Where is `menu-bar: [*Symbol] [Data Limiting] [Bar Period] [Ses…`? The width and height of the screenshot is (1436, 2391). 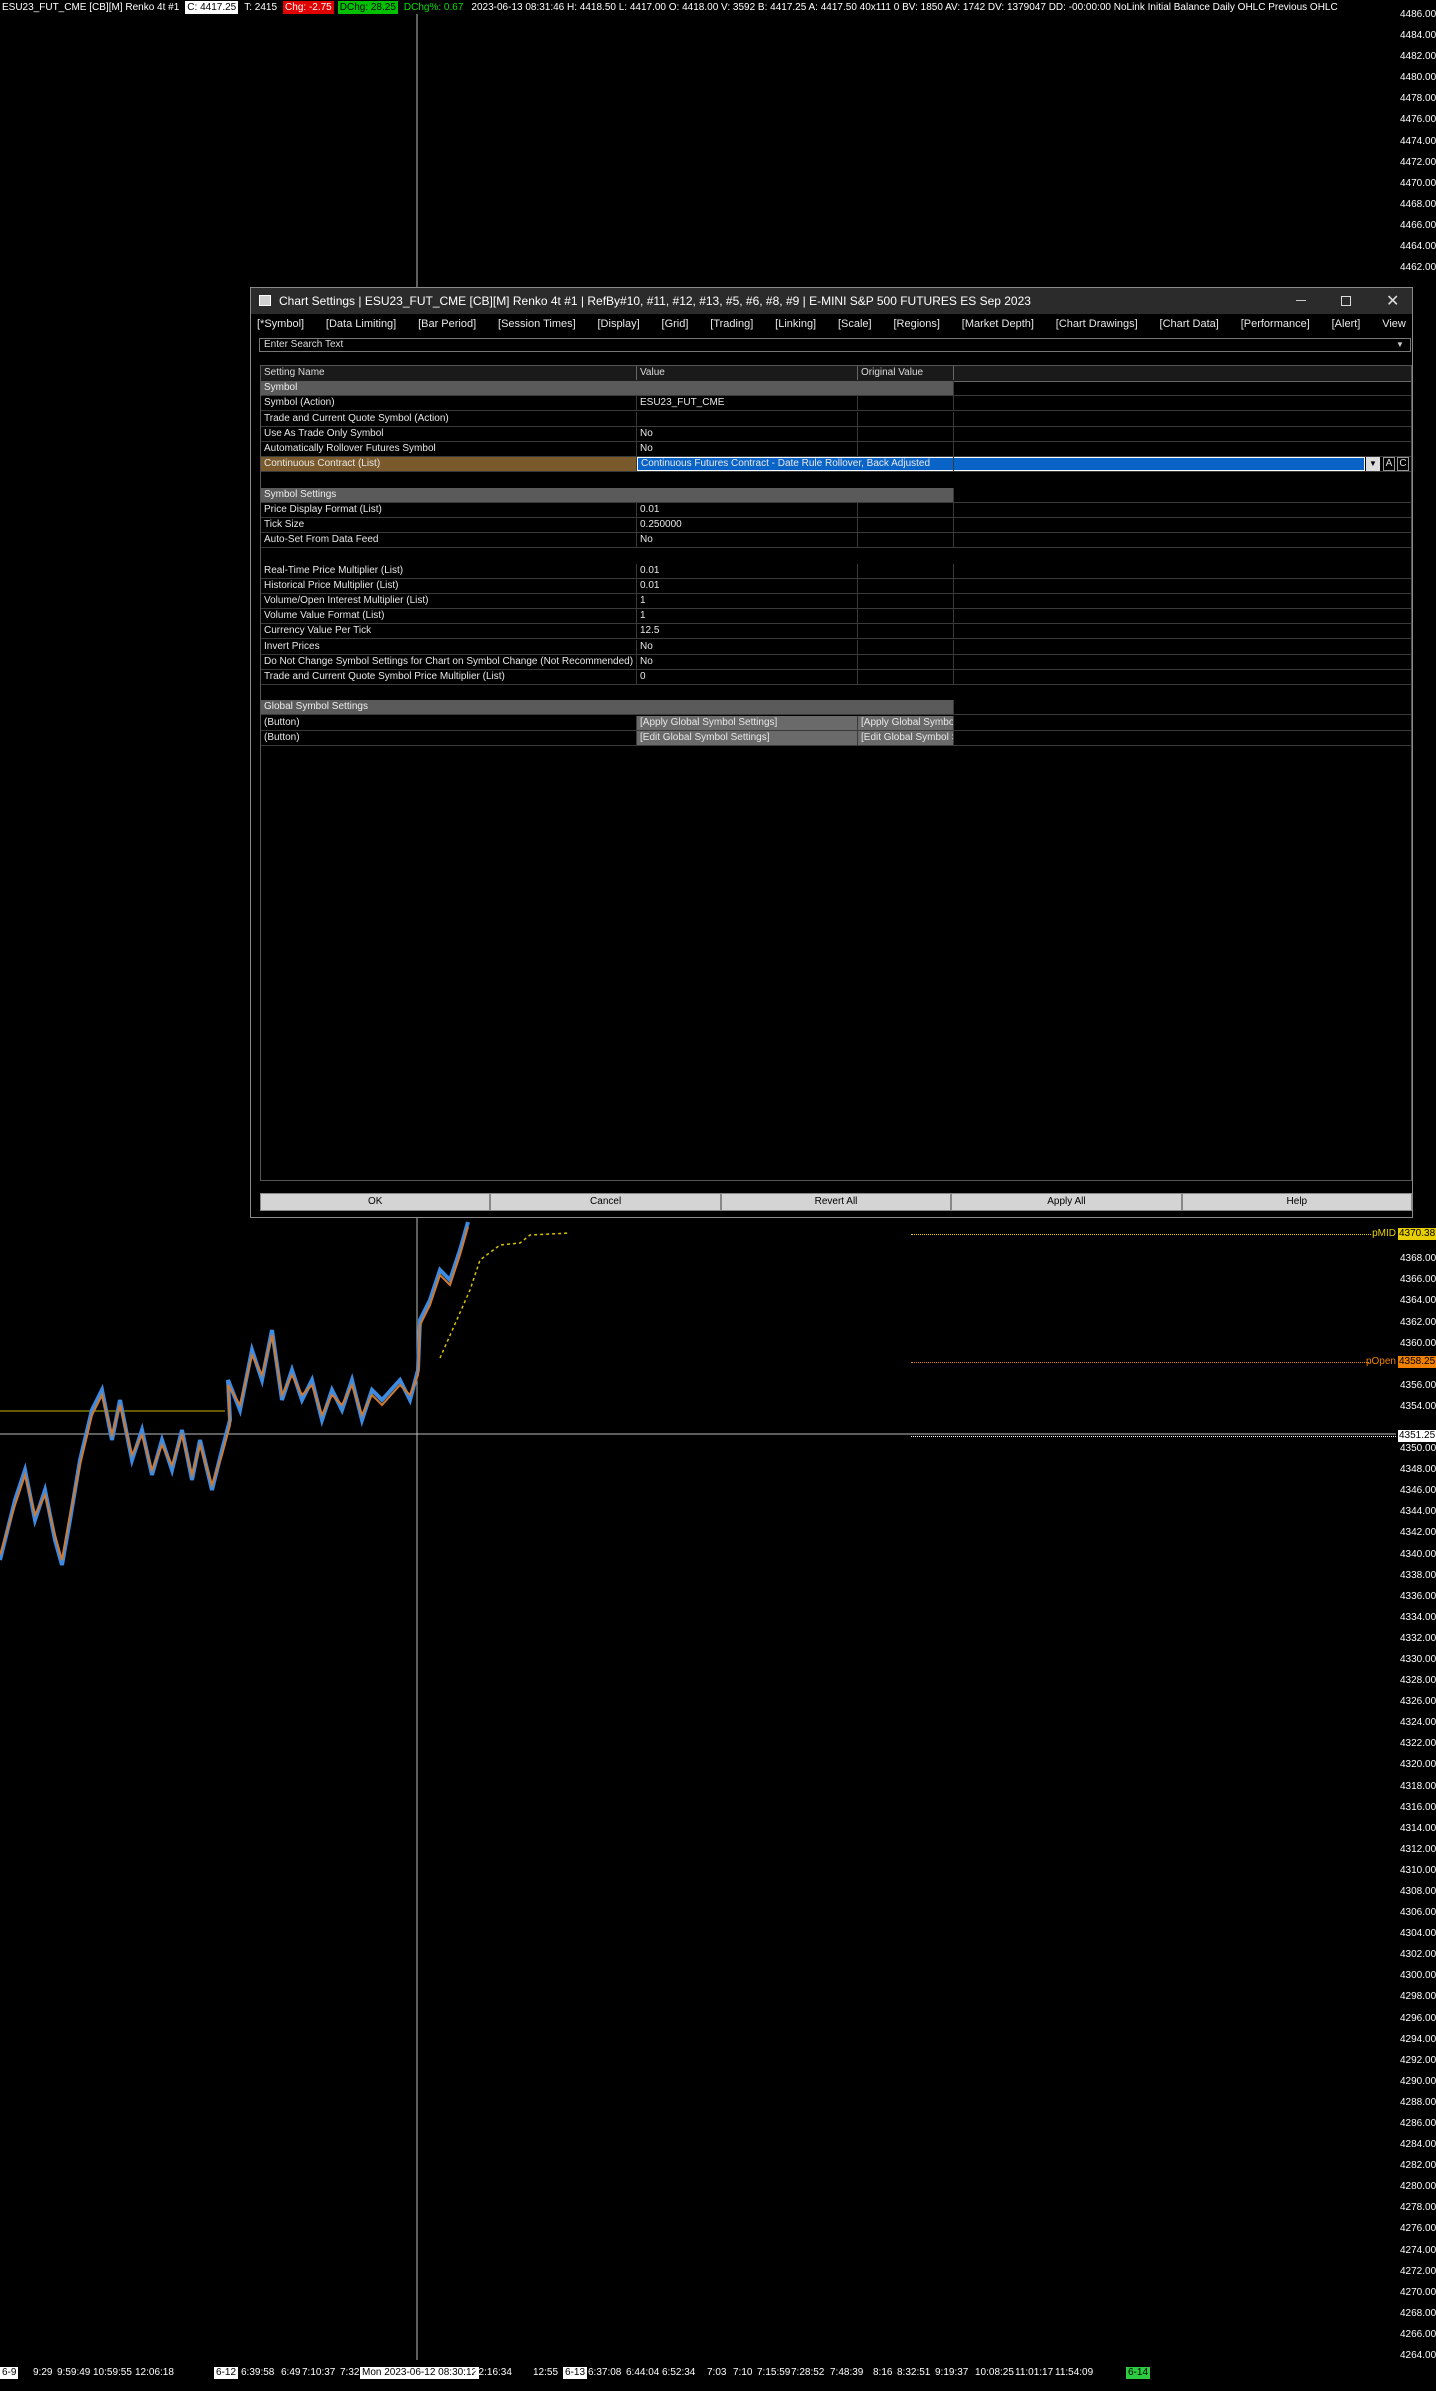 menu-bar: [*Symbol] [Data Limiting] [Bar Period] [Ses… is located at coordinates (831, 326).